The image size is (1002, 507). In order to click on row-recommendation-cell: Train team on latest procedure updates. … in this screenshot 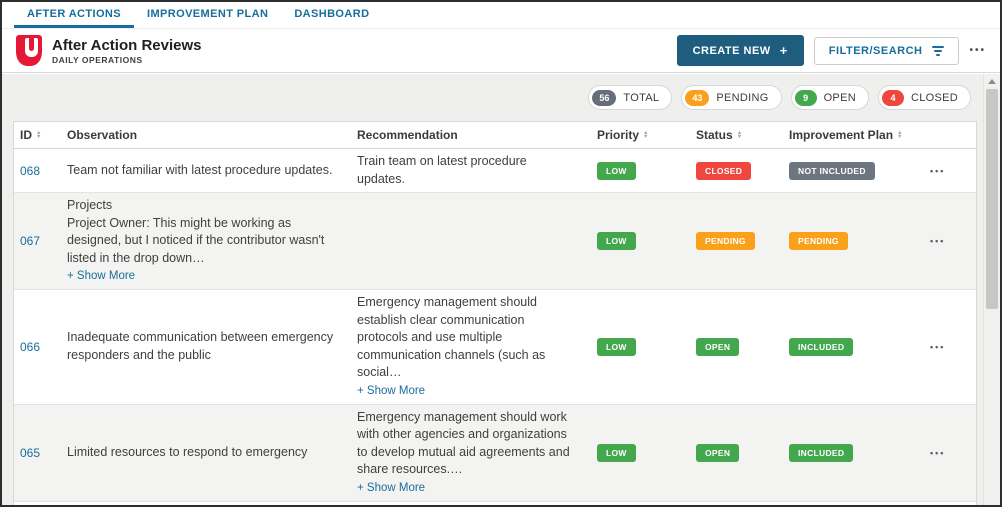, I will do `click(473, 170)`.